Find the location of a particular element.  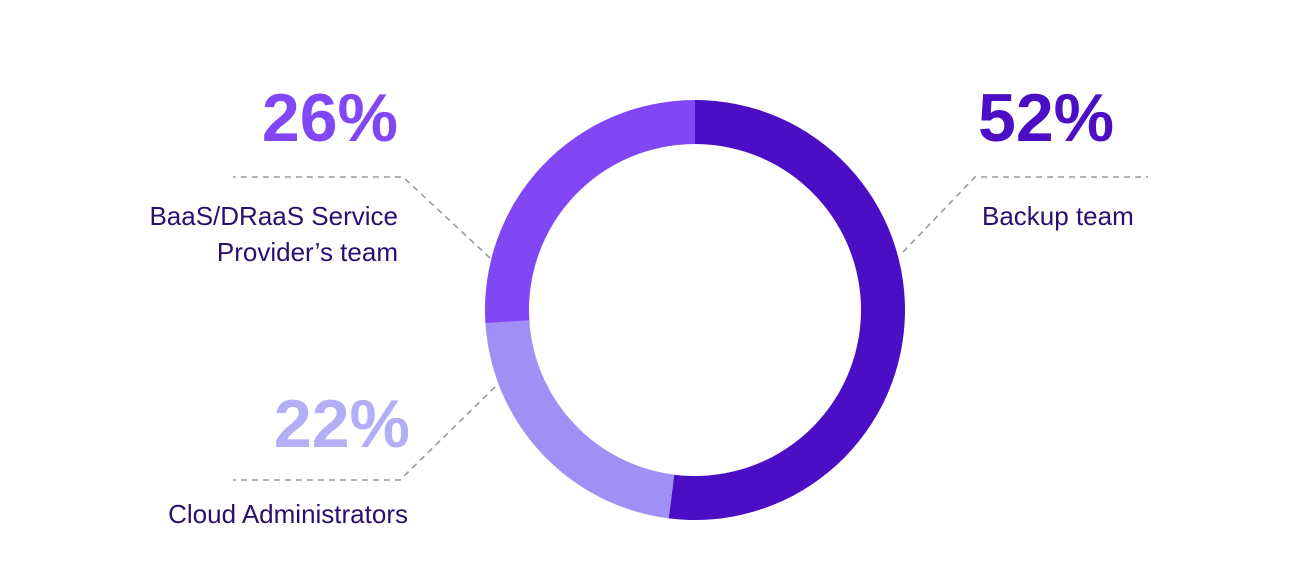

category-label: BaaS/DRaaS Service Provider’s team is located at coordinates (273, 234).